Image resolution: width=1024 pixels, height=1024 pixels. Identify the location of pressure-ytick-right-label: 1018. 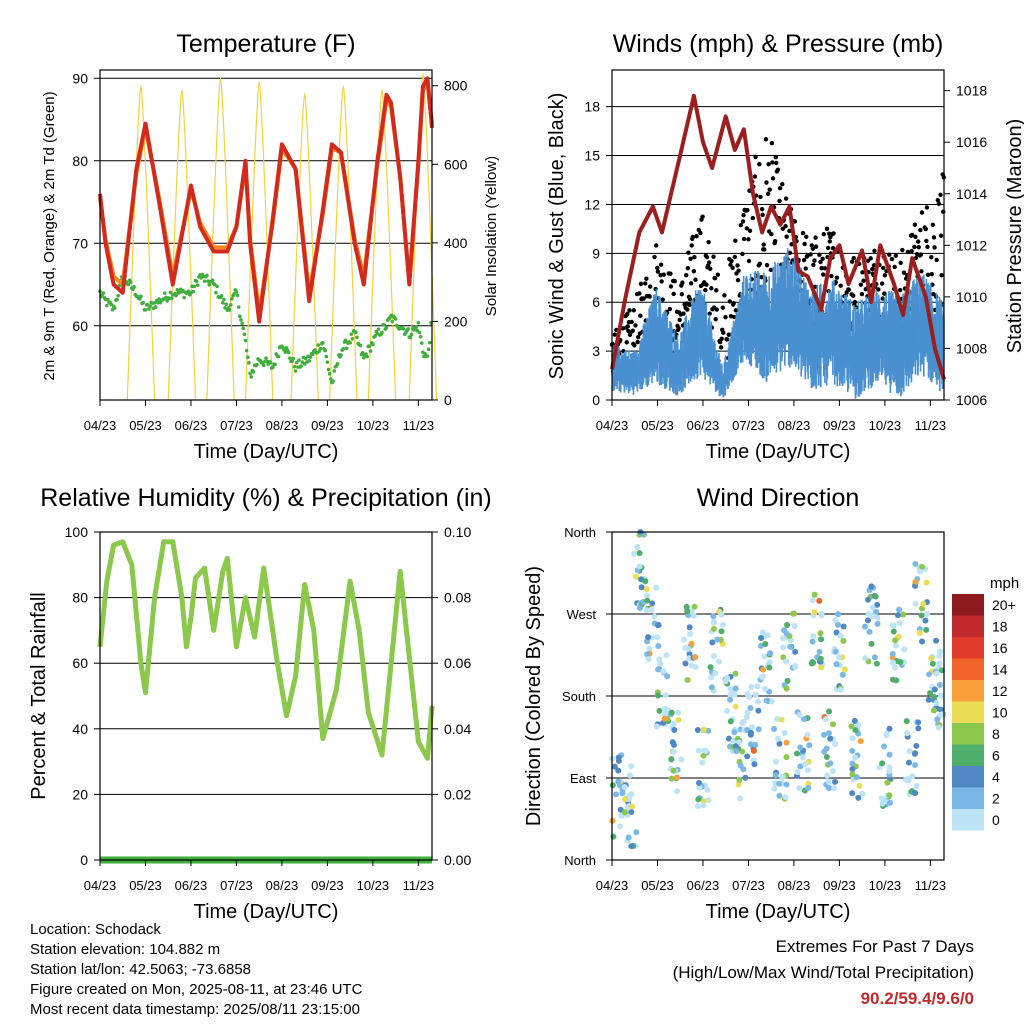
(971, 91).